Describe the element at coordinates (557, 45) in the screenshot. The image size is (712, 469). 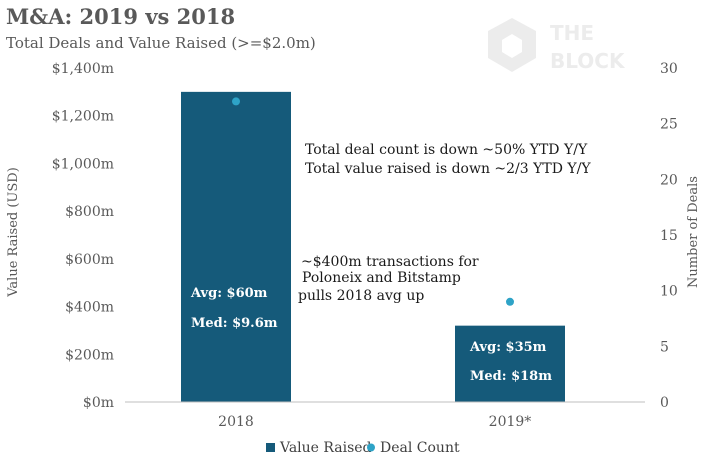
I see `the-block-logo: THE BLOCK` at that location.